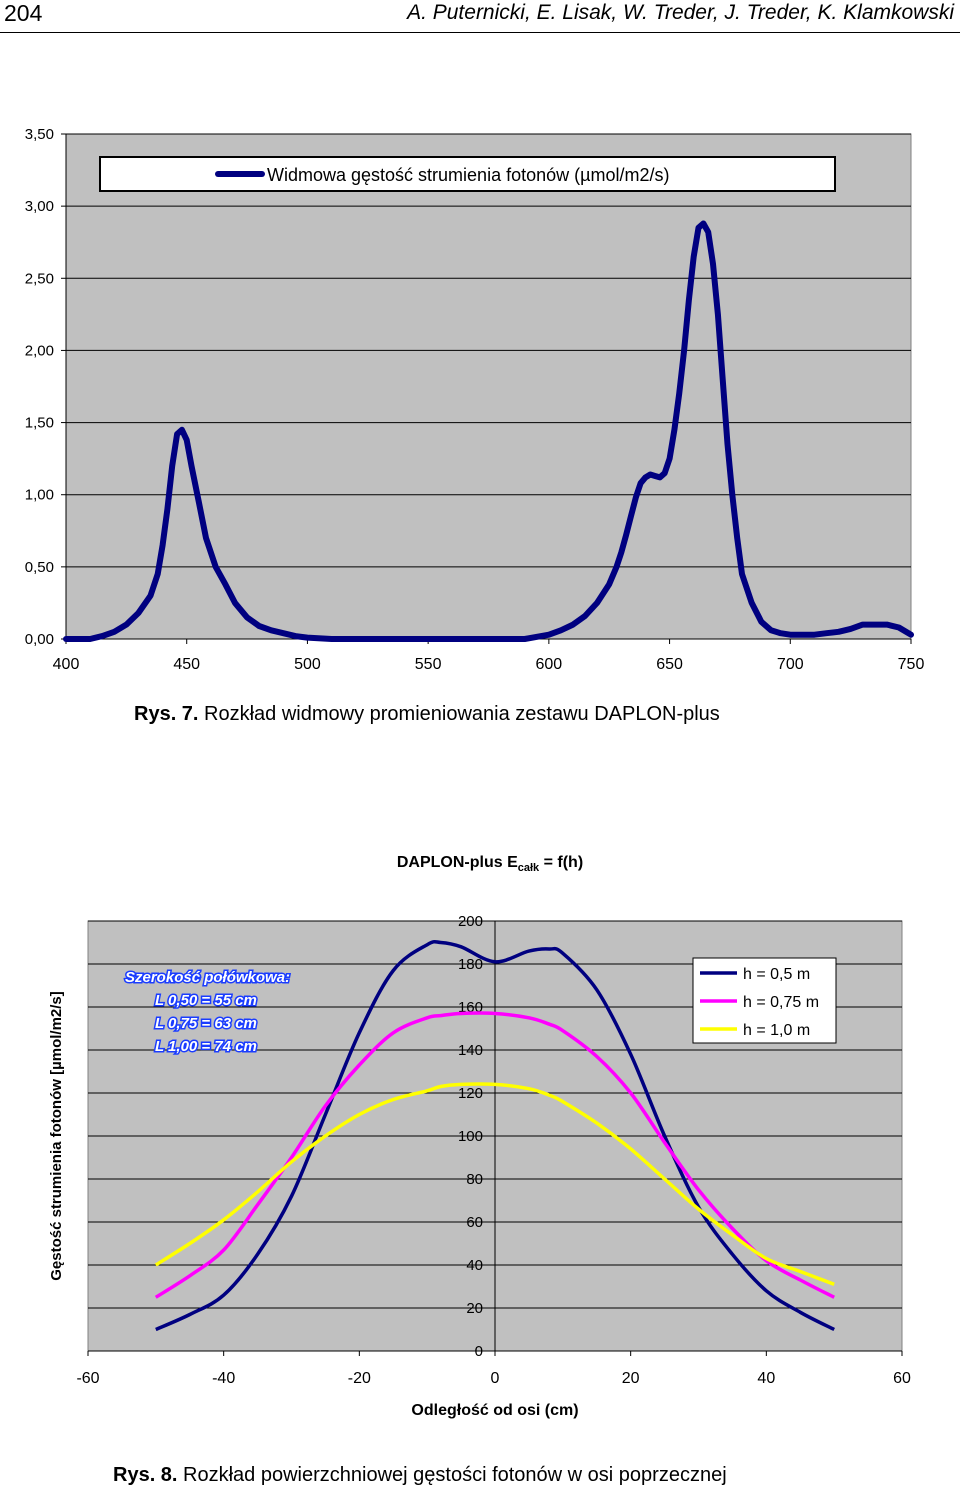 Image resolution: width=960 pixels, height=1491 pixels. What do you see at coordinates (669, 664) in the screenshot?
I see `x-tick-label: 650` at bounding box center [669, 664].